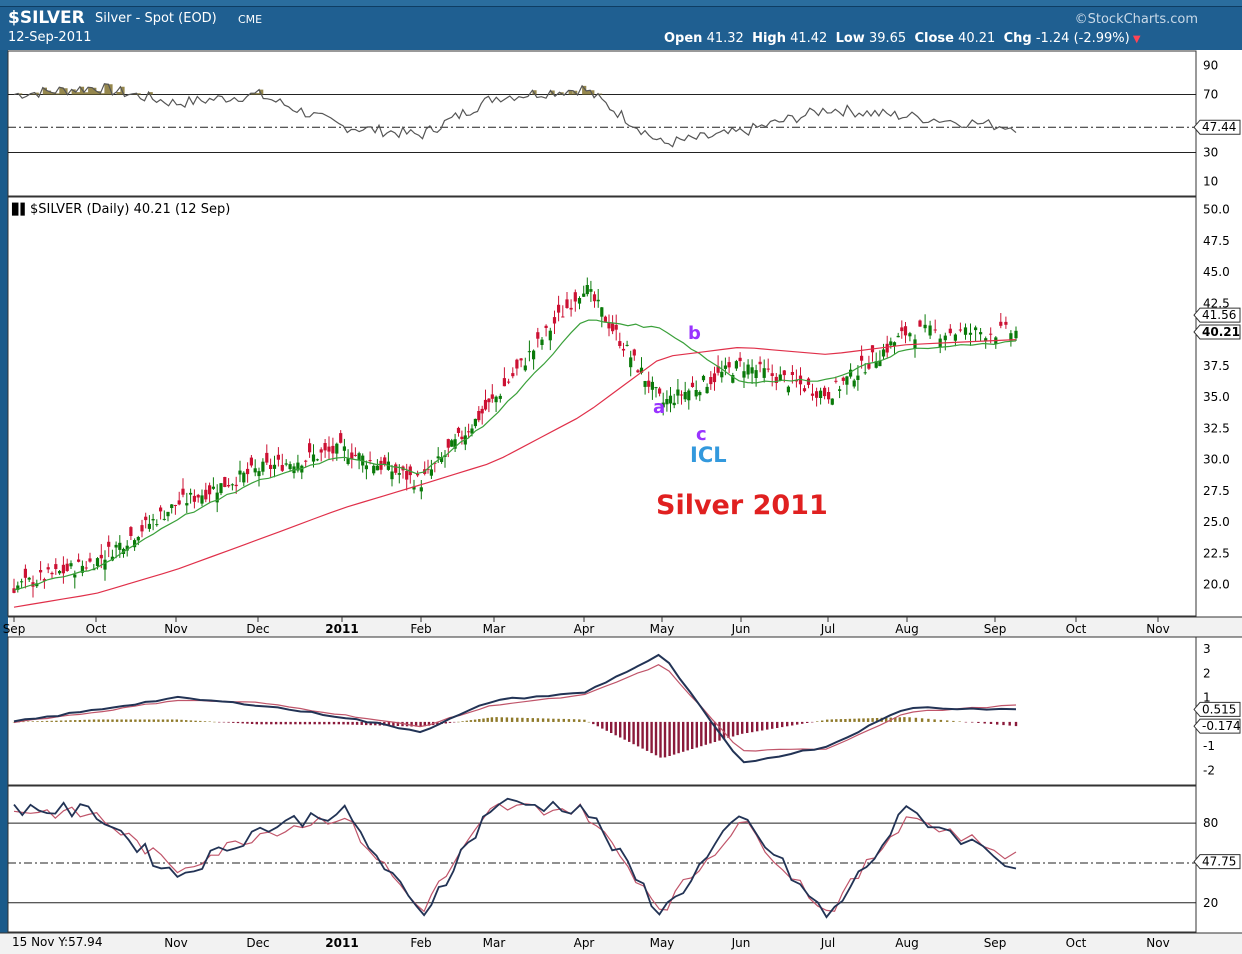  What do you see at coordinates (741, 943) in the screenshot?
I see `bottom-month-label: Jun` at bounding box center [741, 943].